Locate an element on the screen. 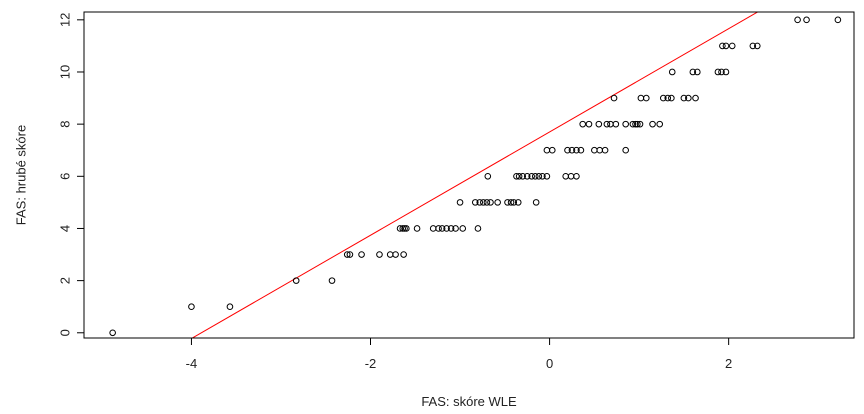  x-tick-label: -4 is located at coordinates (192, 363).